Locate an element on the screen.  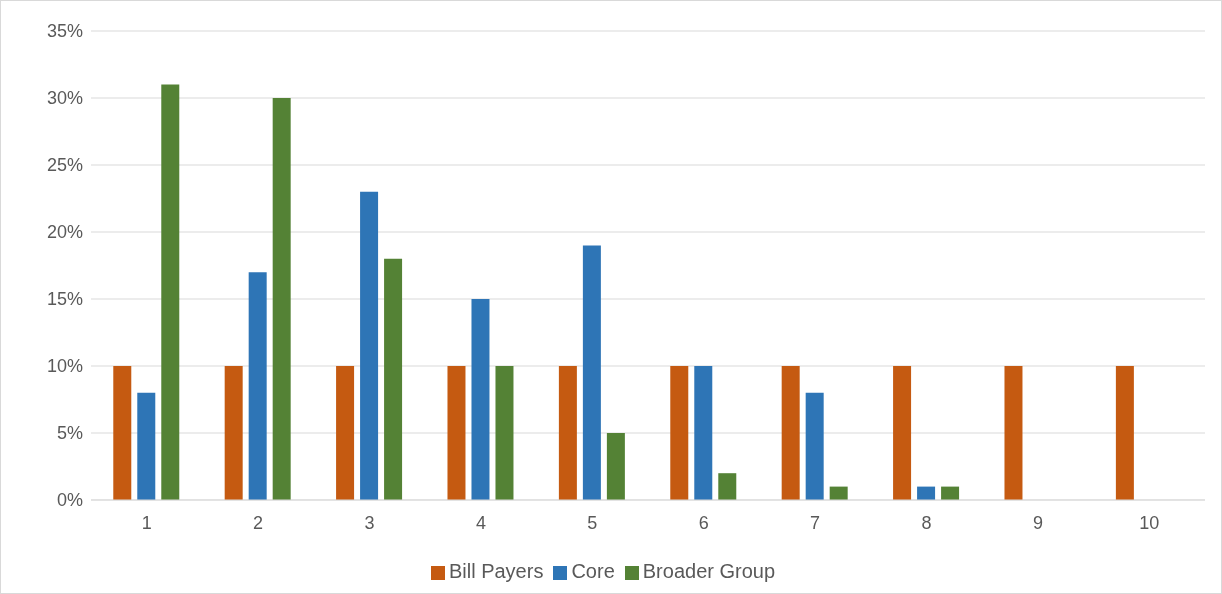
x-tick-label: 8 is located at coordinates (926, 522).